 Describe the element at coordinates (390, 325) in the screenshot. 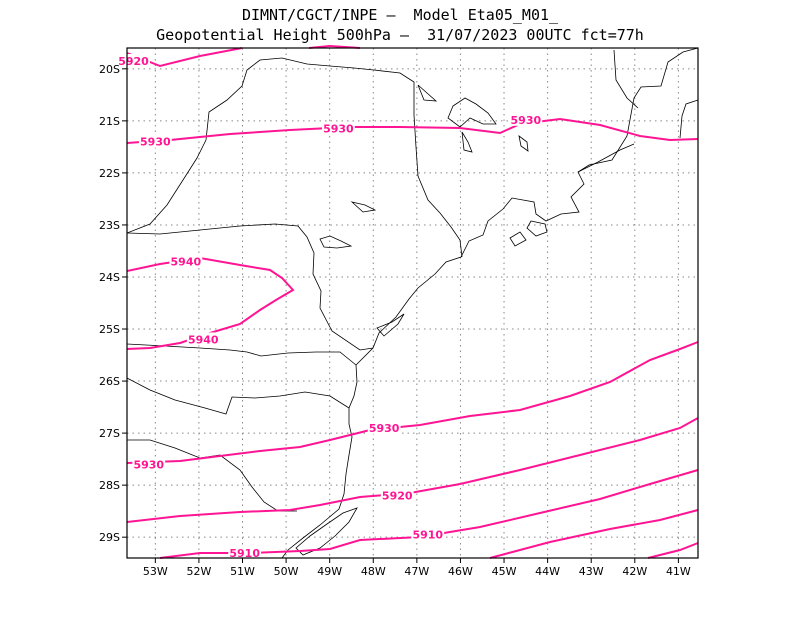

I see `bay` at that location.